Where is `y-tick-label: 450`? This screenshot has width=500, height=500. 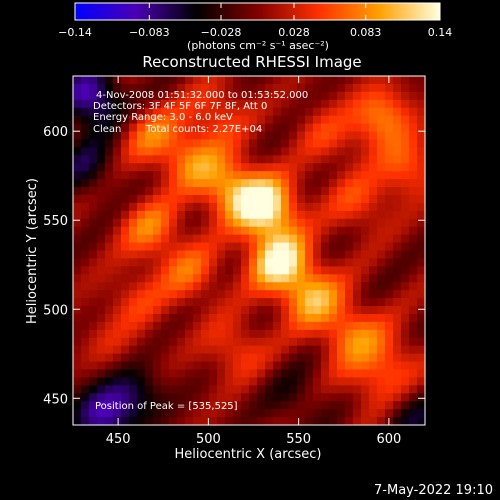 y-tick-label: 450 is located at coordinates (55, 399).